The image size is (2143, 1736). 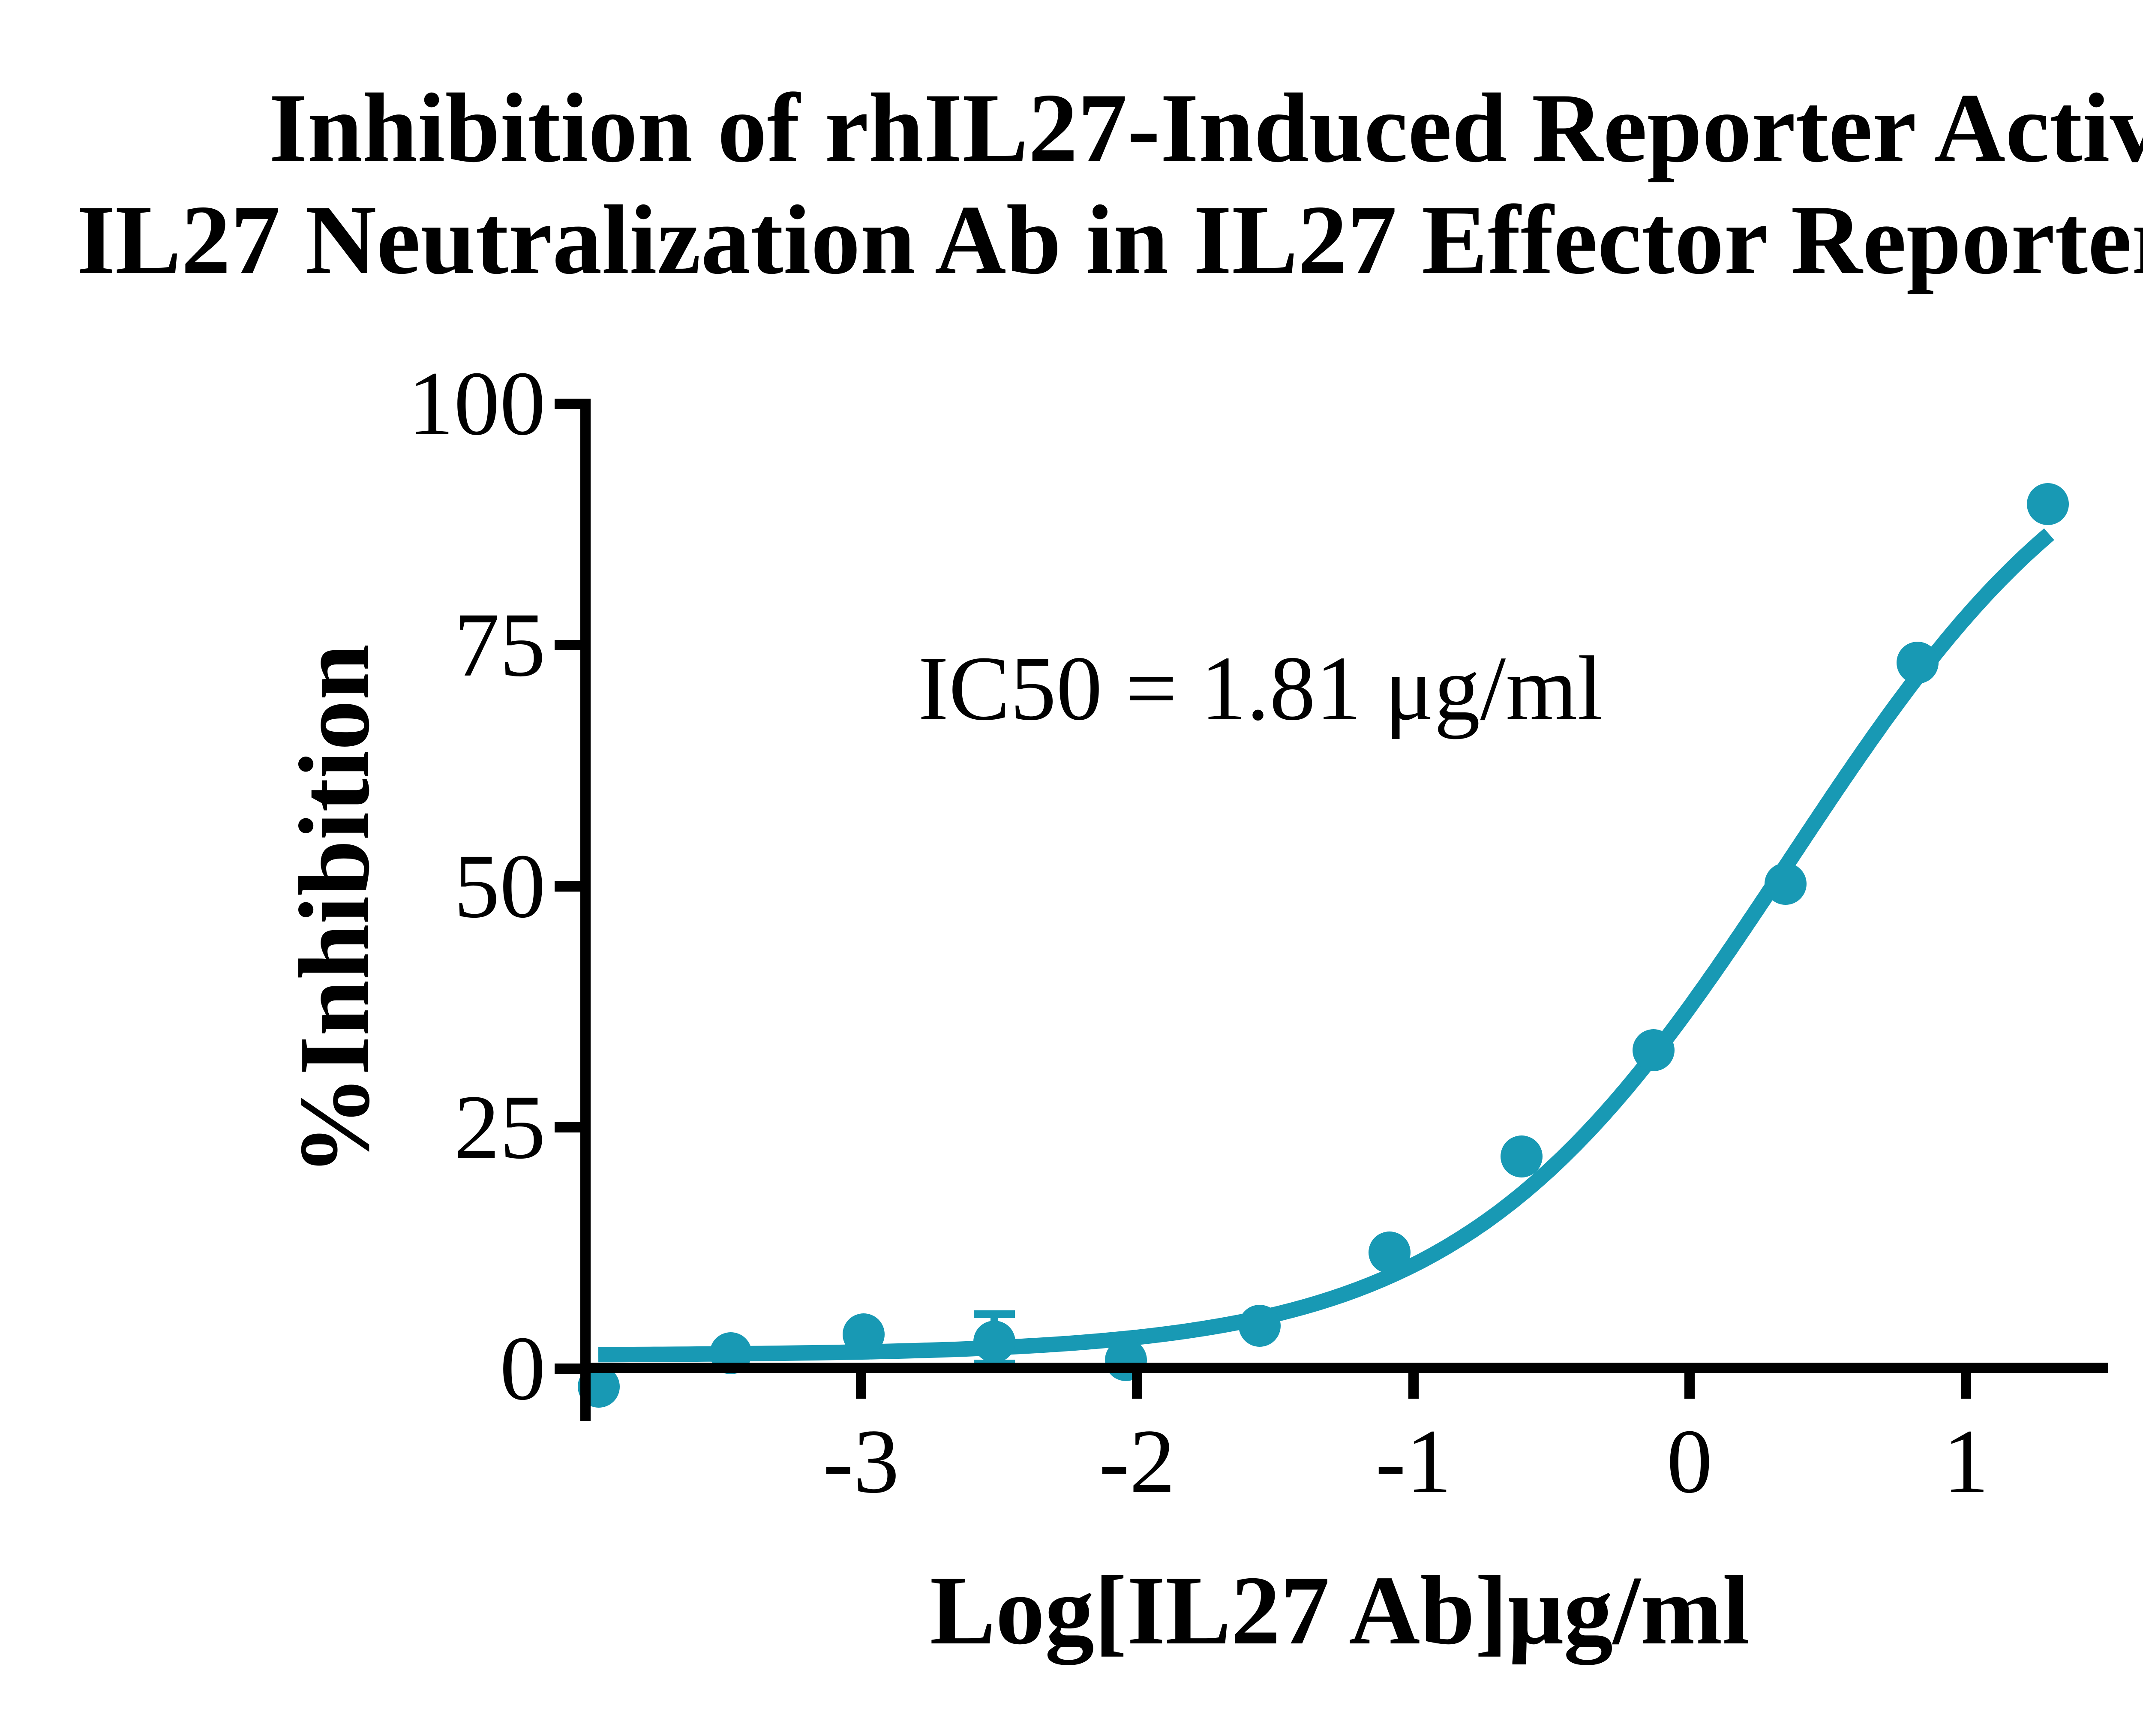 I want to click on svg-text: 1, so click(x=1966, y=1461).